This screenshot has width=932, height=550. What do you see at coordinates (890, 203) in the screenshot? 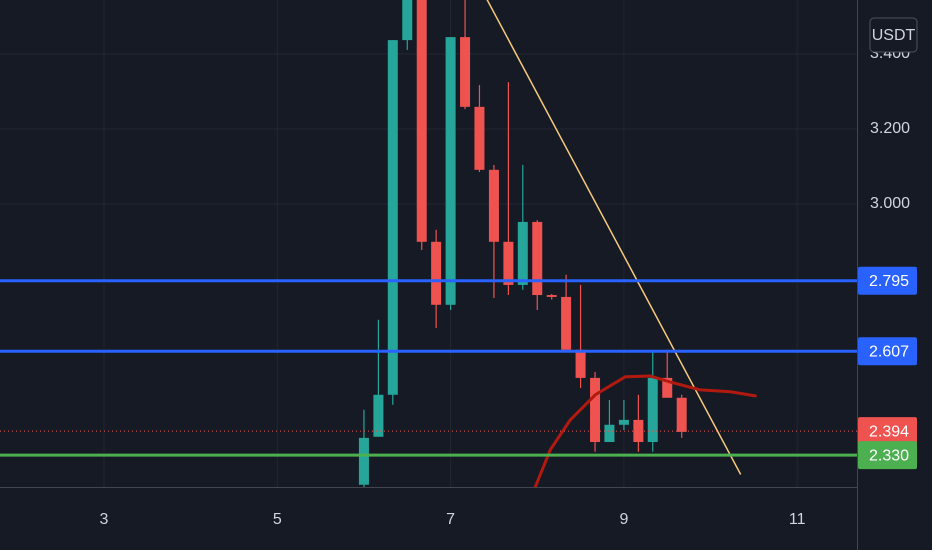
I see `y-tick-label: 3.000` at bounding box center [890, 203].